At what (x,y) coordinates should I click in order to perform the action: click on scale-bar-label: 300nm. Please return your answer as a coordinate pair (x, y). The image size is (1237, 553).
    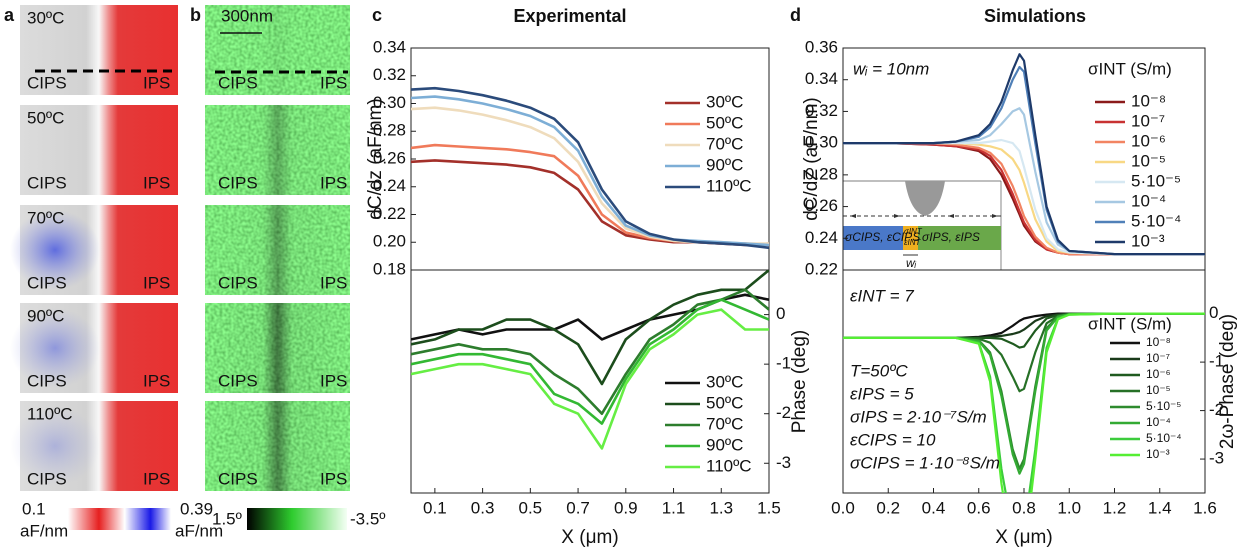
    Looking at the image, I should click on (247, 15).